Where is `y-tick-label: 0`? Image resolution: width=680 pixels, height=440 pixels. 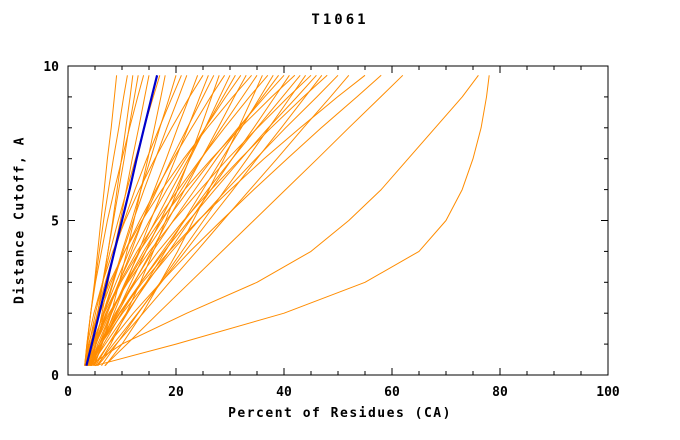
y-tick-label: 0 is located at coordinates (55, 376).